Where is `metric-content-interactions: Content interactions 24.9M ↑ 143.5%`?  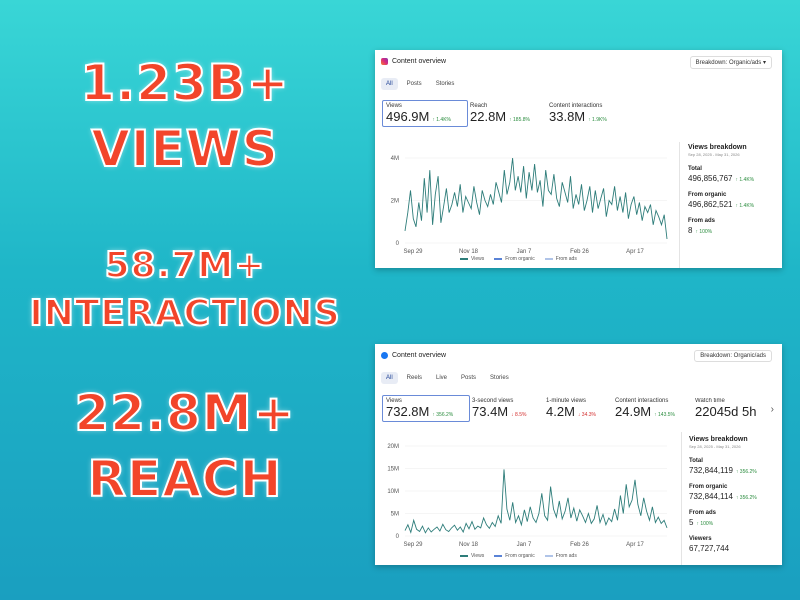
metric-content-interactions: Content interactions 24.9M ↑ 143.5% is located at coordinates (645, 408).